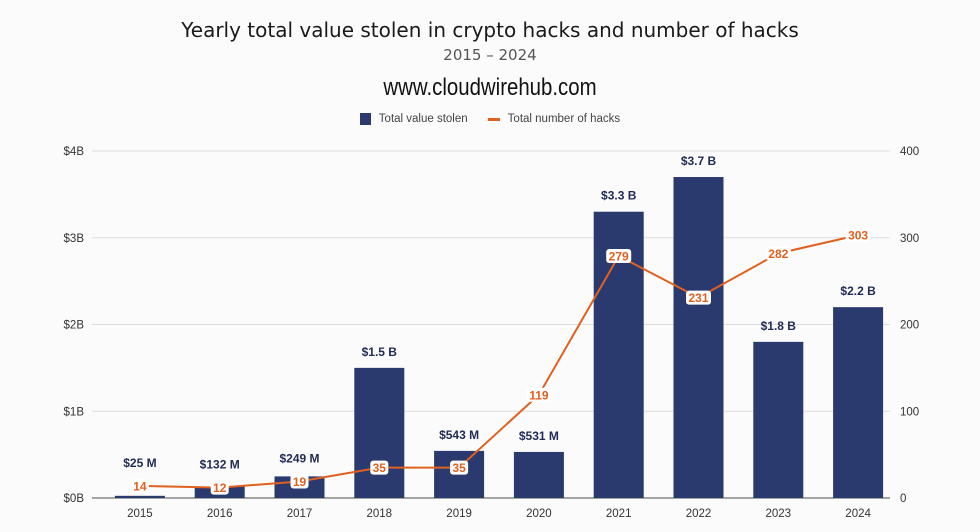  Describe the element at coordinates (365, 119) in the screenshot. I see `legend-swatch-bar` at that location.